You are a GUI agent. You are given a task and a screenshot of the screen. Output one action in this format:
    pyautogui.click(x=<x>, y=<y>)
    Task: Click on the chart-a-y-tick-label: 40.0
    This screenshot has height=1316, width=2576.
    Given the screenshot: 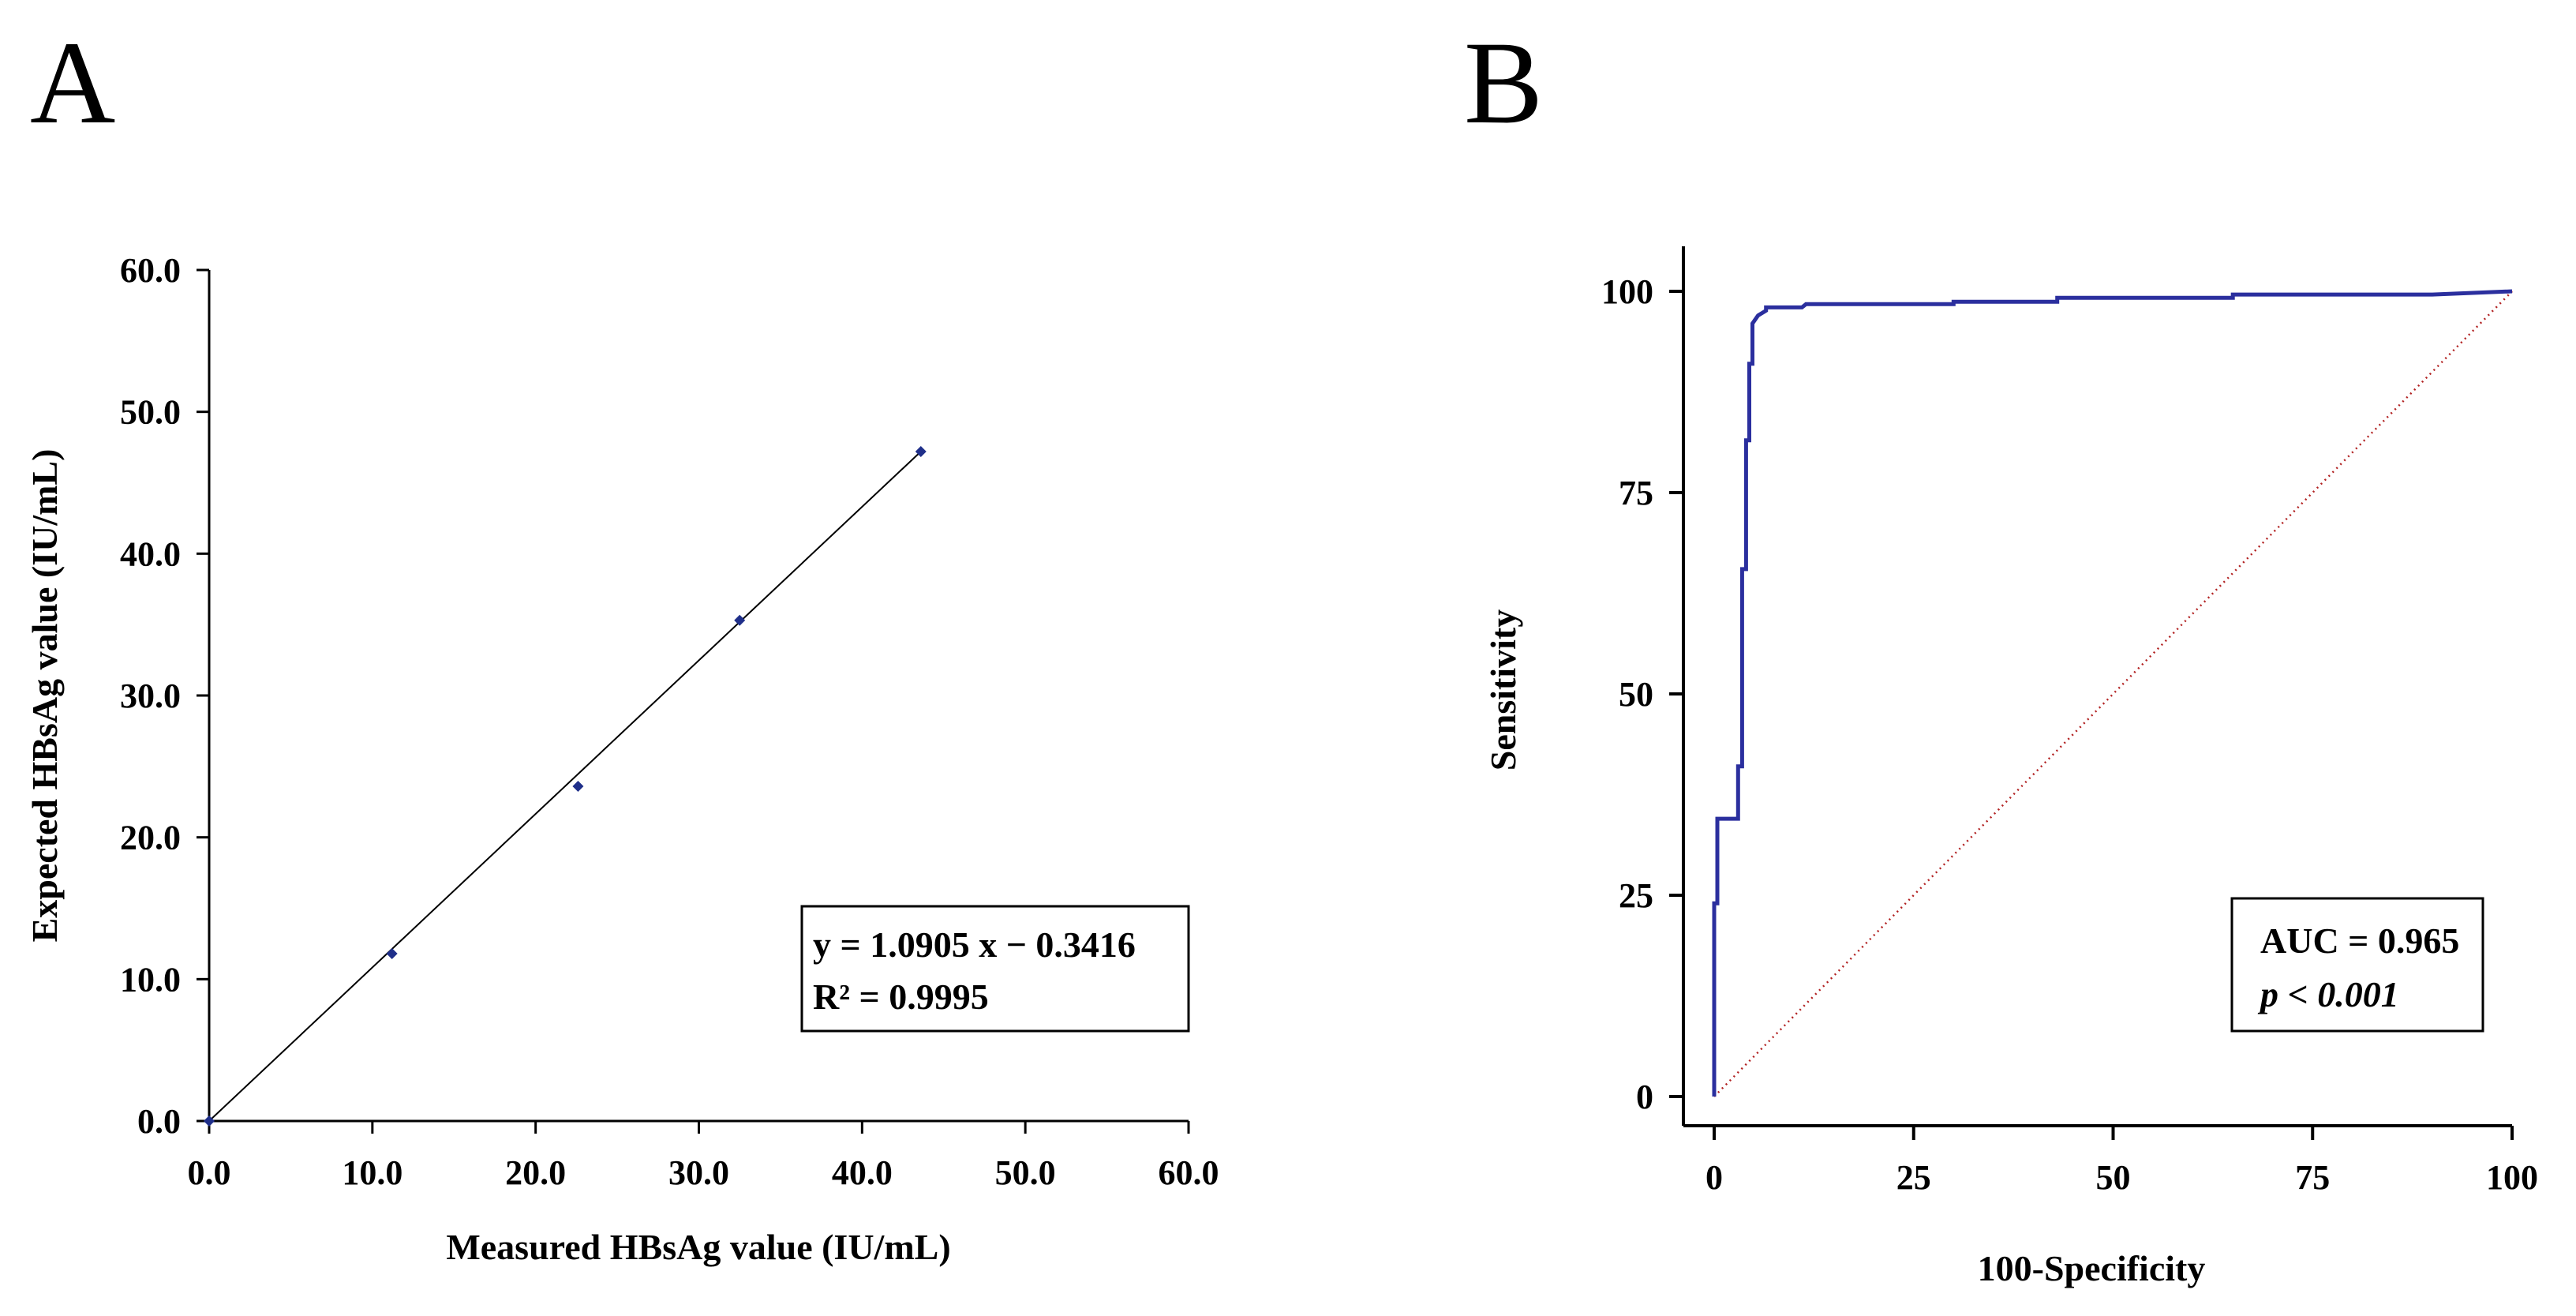 What is the action you would take?
    pyautogui.click(x=150, y=553)
    